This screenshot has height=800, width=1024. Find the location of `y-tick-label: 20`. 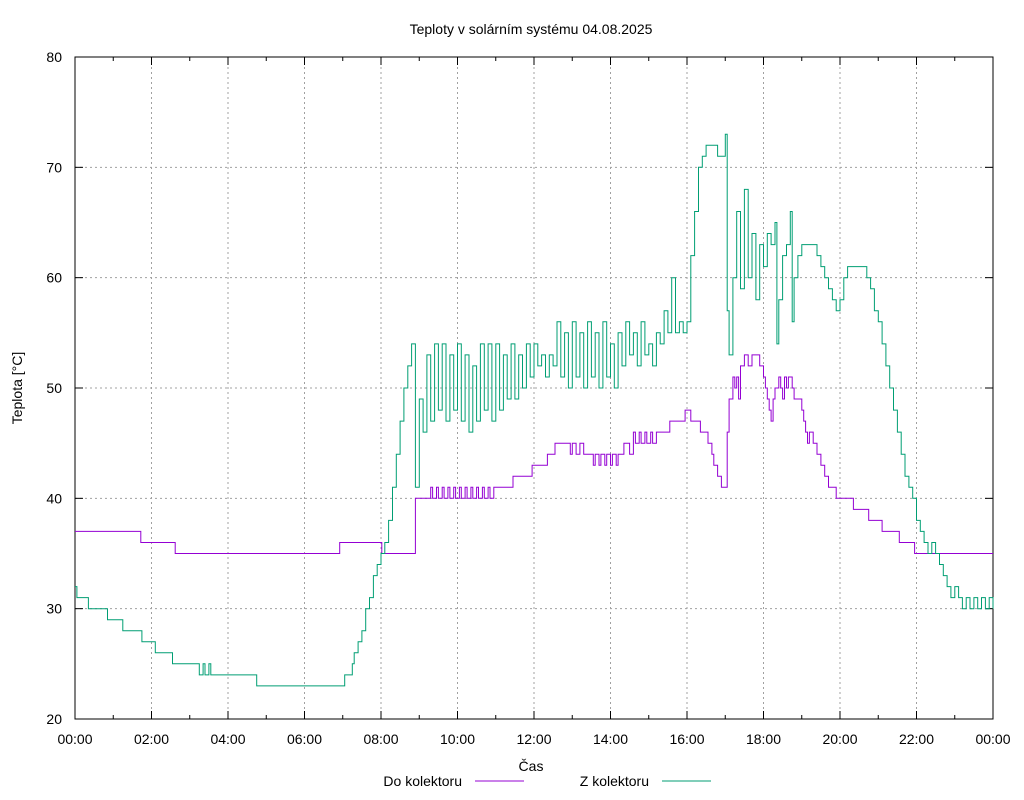

y-tick-label: 20 is located at coordinates (54, 719).